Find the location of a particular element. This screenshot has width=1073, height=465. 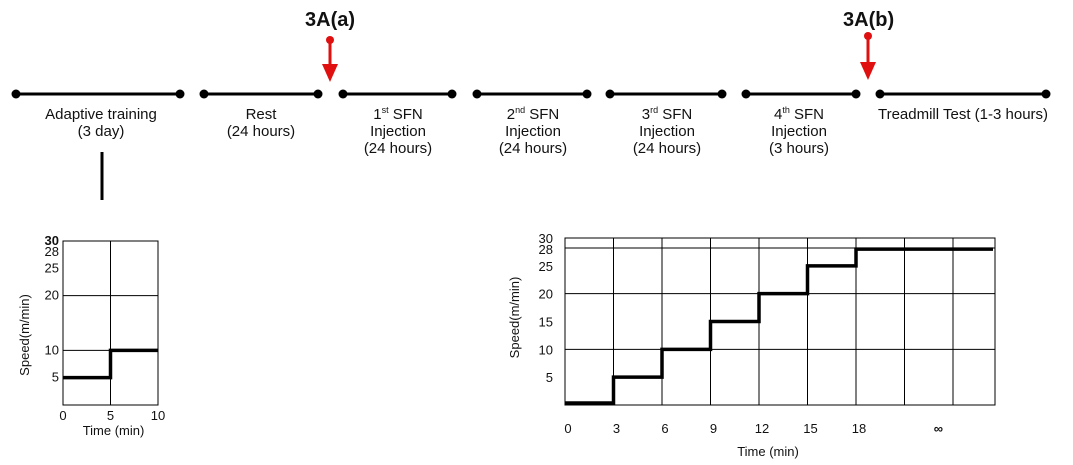

ordinal-number: 3 is located at coordinates (646, 114).